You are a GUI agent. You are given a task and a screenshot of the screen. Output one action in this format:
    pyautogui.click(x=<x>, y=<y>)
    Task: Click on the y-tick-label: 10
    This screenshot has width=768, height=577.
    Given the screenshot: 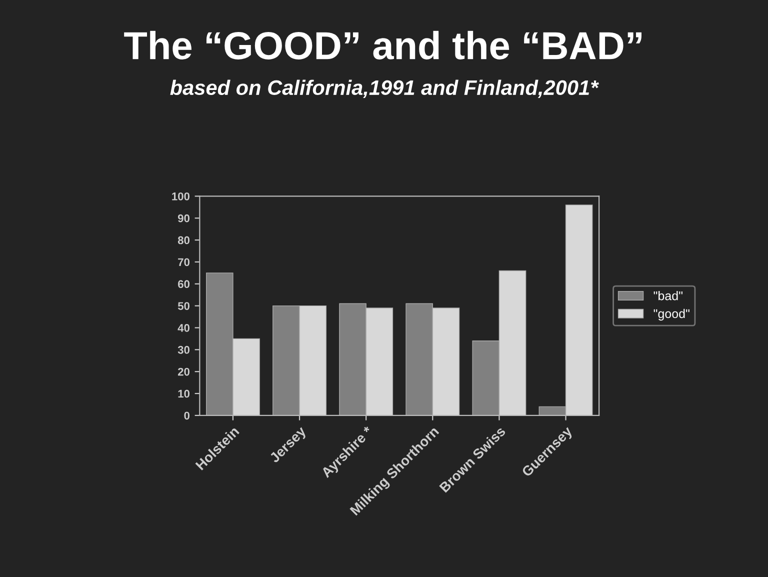 What is the action you would take?
    pyautogui.click(x=184, y=394)
    